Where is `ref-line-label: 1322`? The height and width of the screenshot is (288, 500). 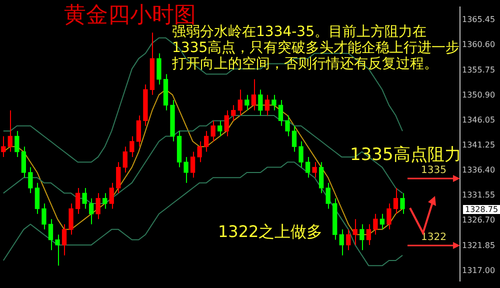 ref-line-label: 1322 is located at coordinates (433, 238).